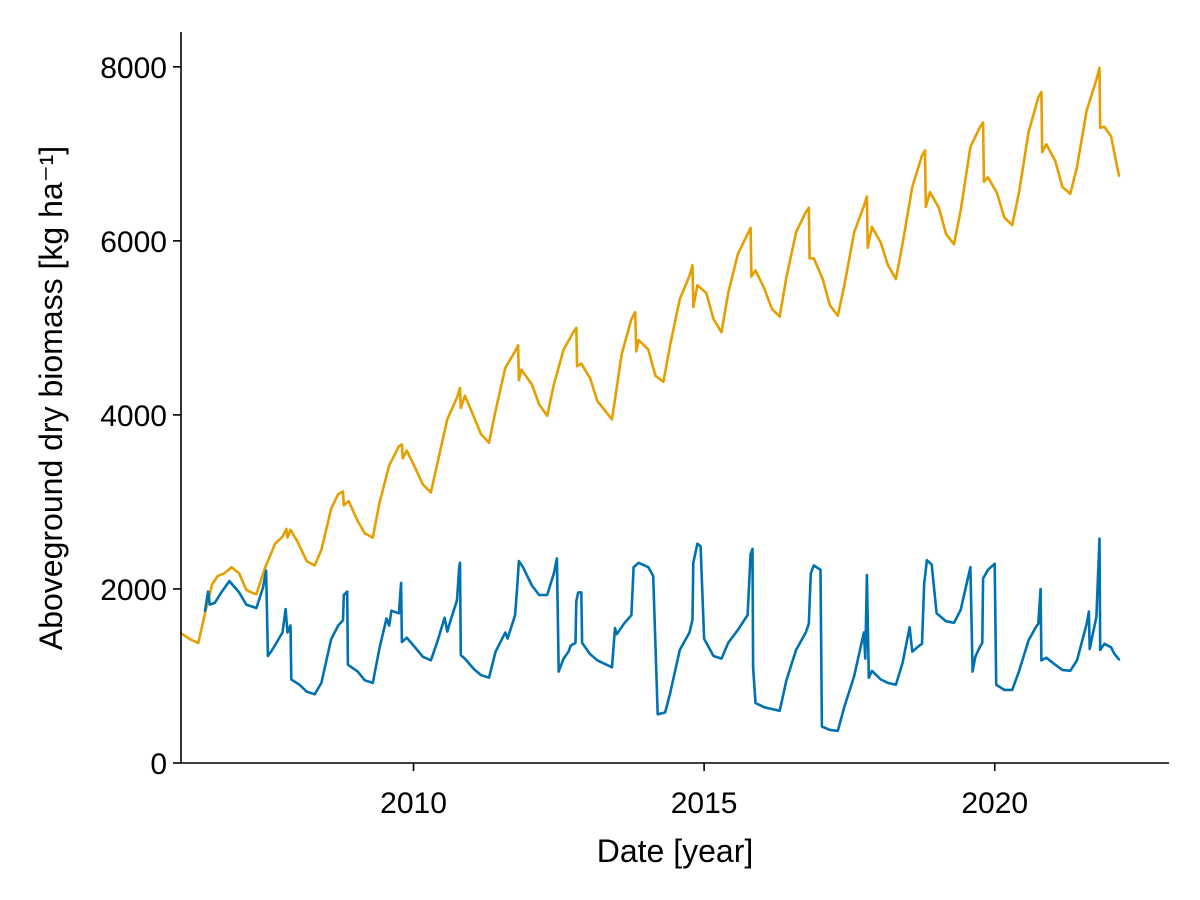 The width and height of the screenshot is (1200, 900). What do you see at coordinates (133, 590) in the screenshot?
I see `y-tick-label: 2000` at bounding box center [133, 590].